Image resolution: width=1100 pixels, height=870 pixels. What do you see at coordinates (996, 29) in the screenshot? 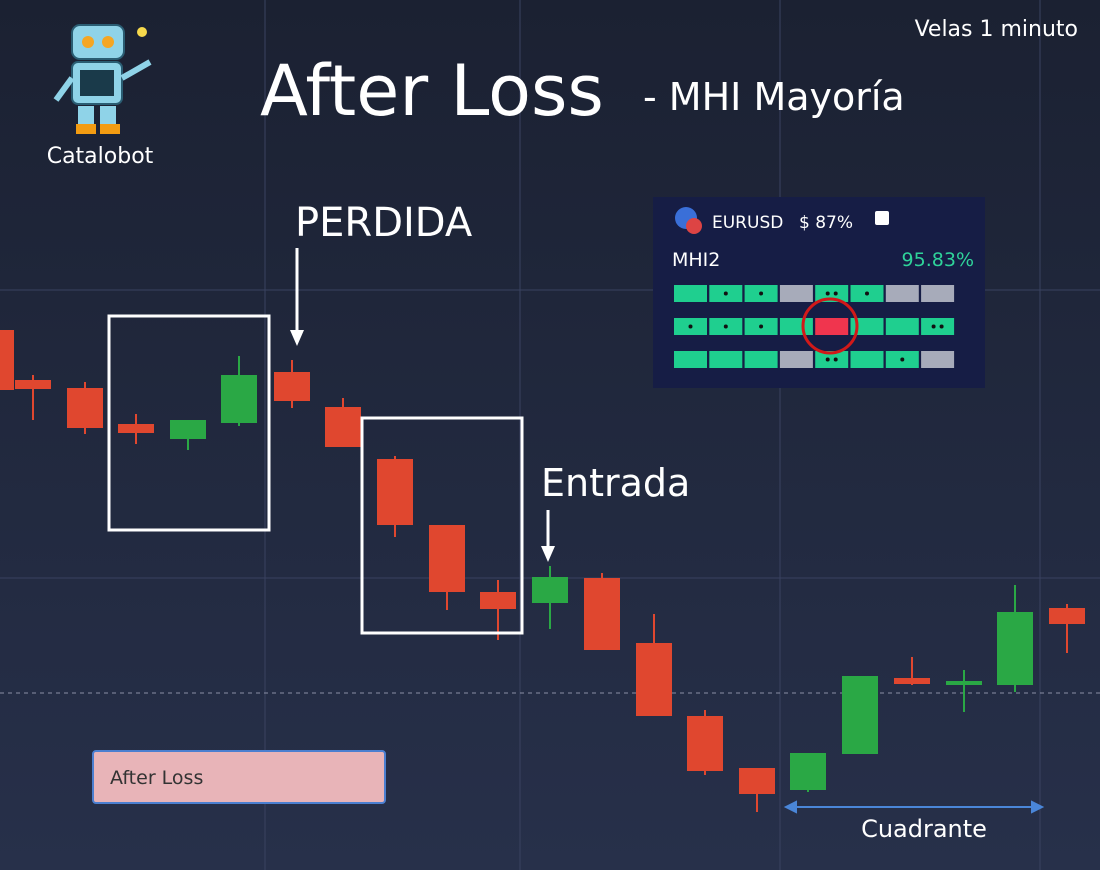
I see `timeframe: Velas 1 minuto` at bounding box center [996, 29].